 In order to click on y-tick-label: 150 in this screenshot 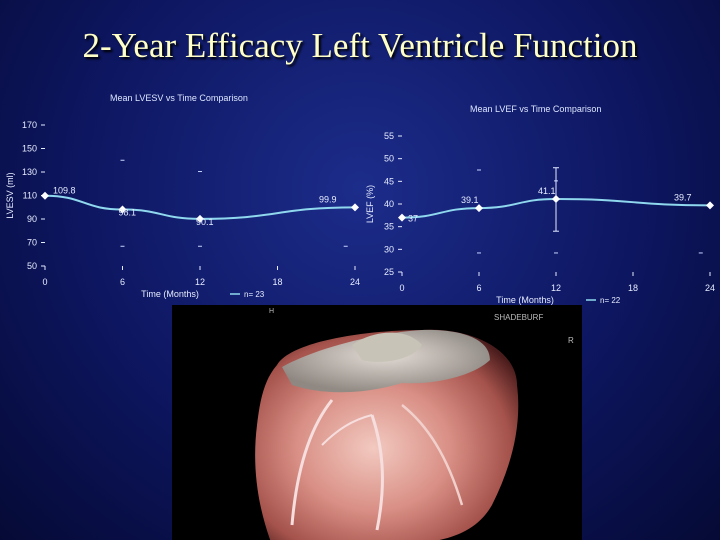, I will do `click(29, 149)`.